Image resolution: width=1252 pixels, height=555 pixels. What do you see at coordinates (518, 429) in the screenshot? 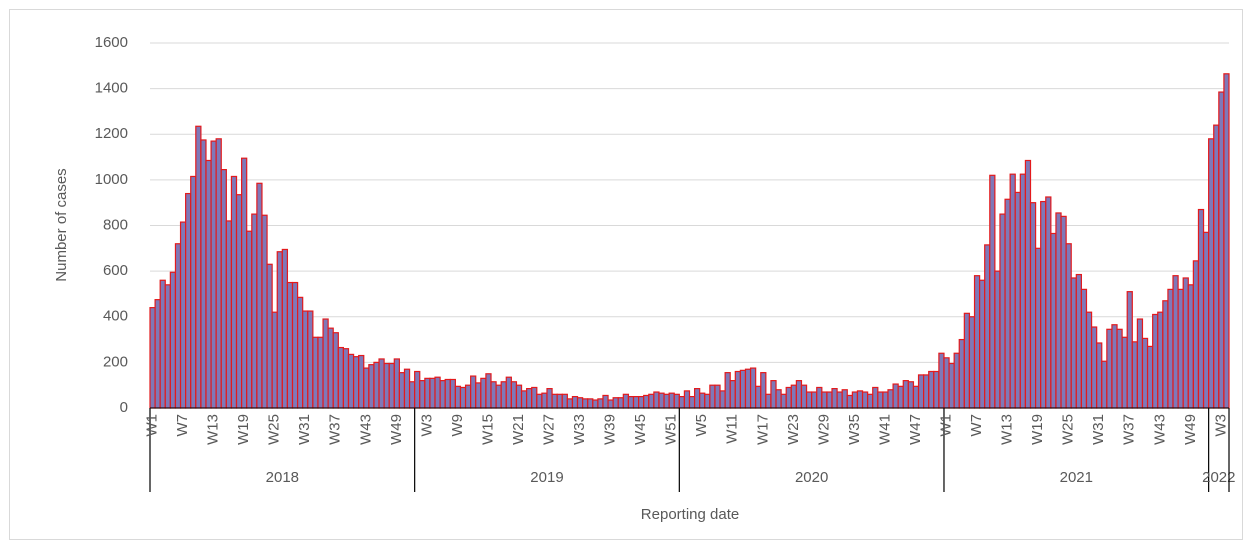
I see `x-tick-label: W21` at bounding box center [518, 429].